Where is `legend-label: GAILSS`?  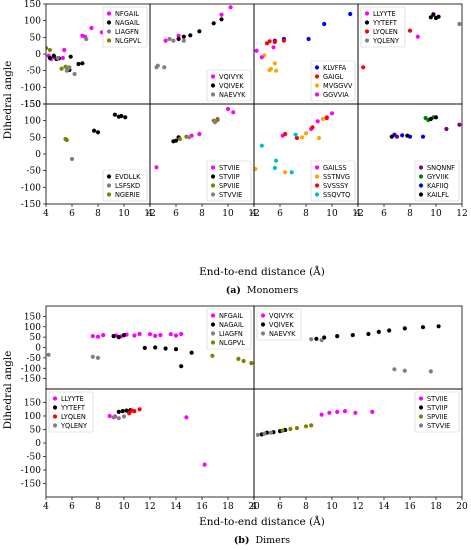
legend-label: GAILSS is located at coordinates (335, 168).